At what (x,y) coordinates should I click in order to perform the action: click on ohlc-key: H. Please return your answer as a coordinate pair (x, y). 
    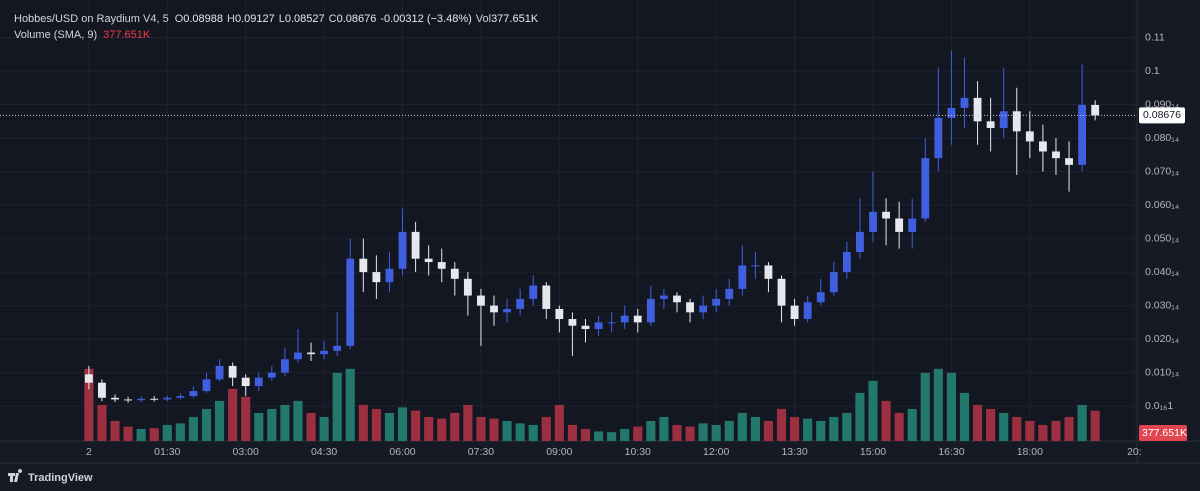
    Looking at the image, I should click on (231, 19).